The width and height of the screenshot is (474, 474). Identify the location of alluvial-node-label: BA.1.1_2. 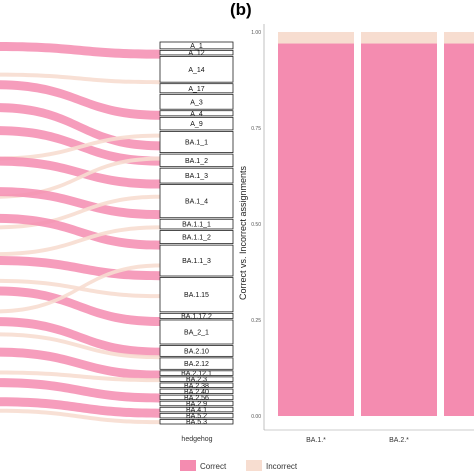
(196, 238).